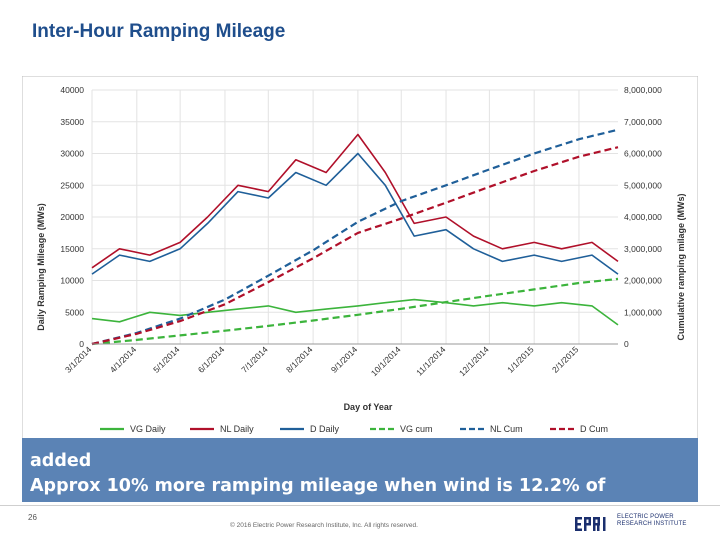 This screenshot has width=720, height=540. I want to click on series-line-vg-cum, so click(355, 311).